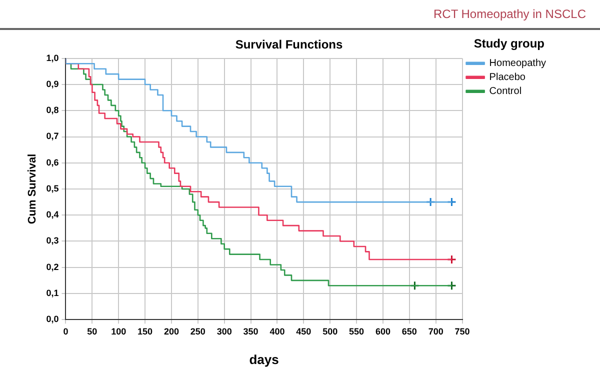 This screenshot has height=379, width=600. Describe the element at coordinates (52, 162) in the screenshot. I see `y-tick-label: 0,6` at that location.